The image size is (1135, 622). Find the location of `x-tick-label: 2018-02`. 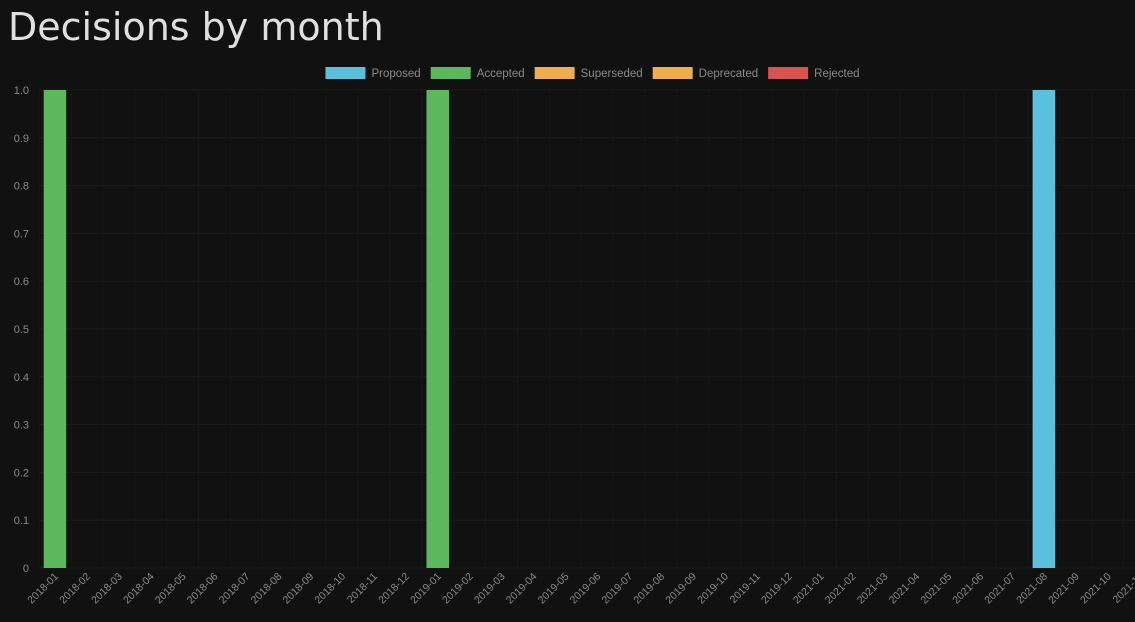

x-tick-label: 2018-02 is located at coordinates (75, 589).